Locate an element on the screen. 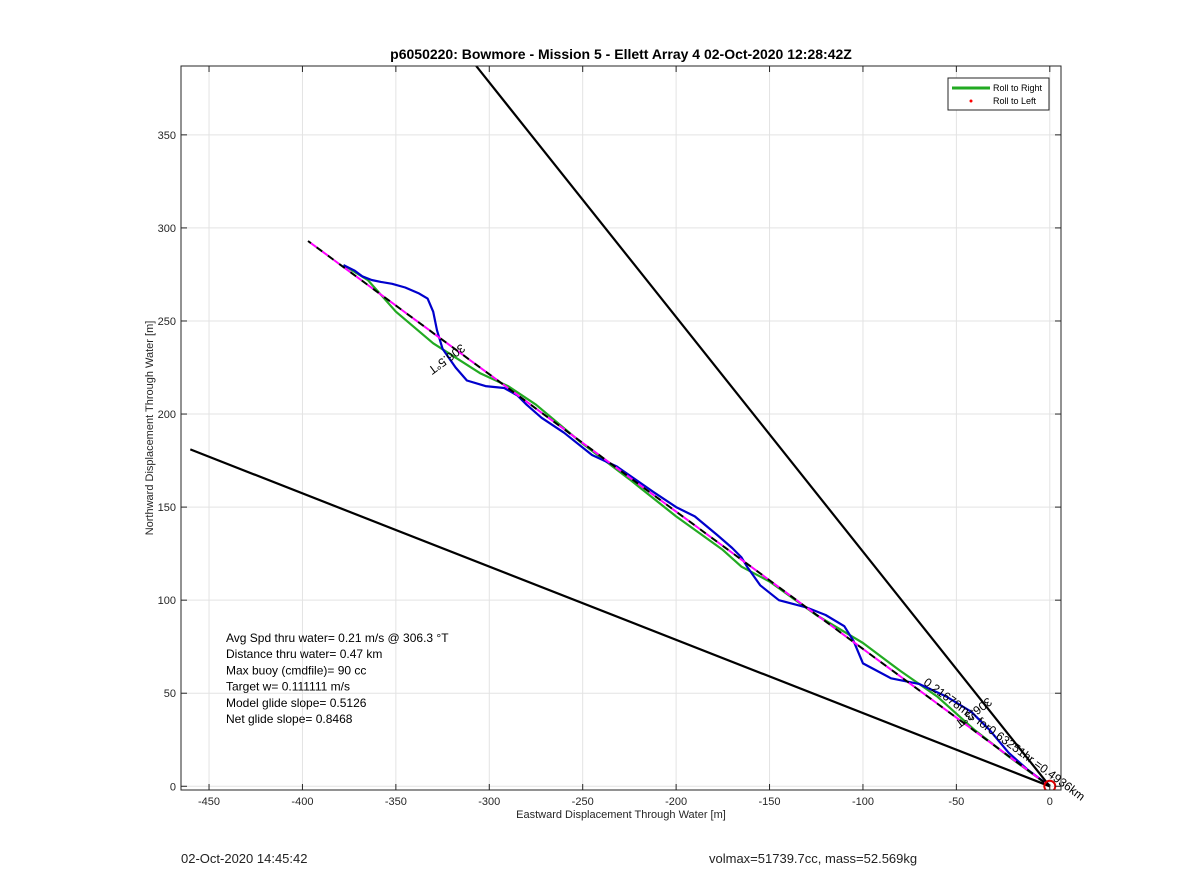  legend: Roll to Right Roll to Left is located at coordinates (998, 94).